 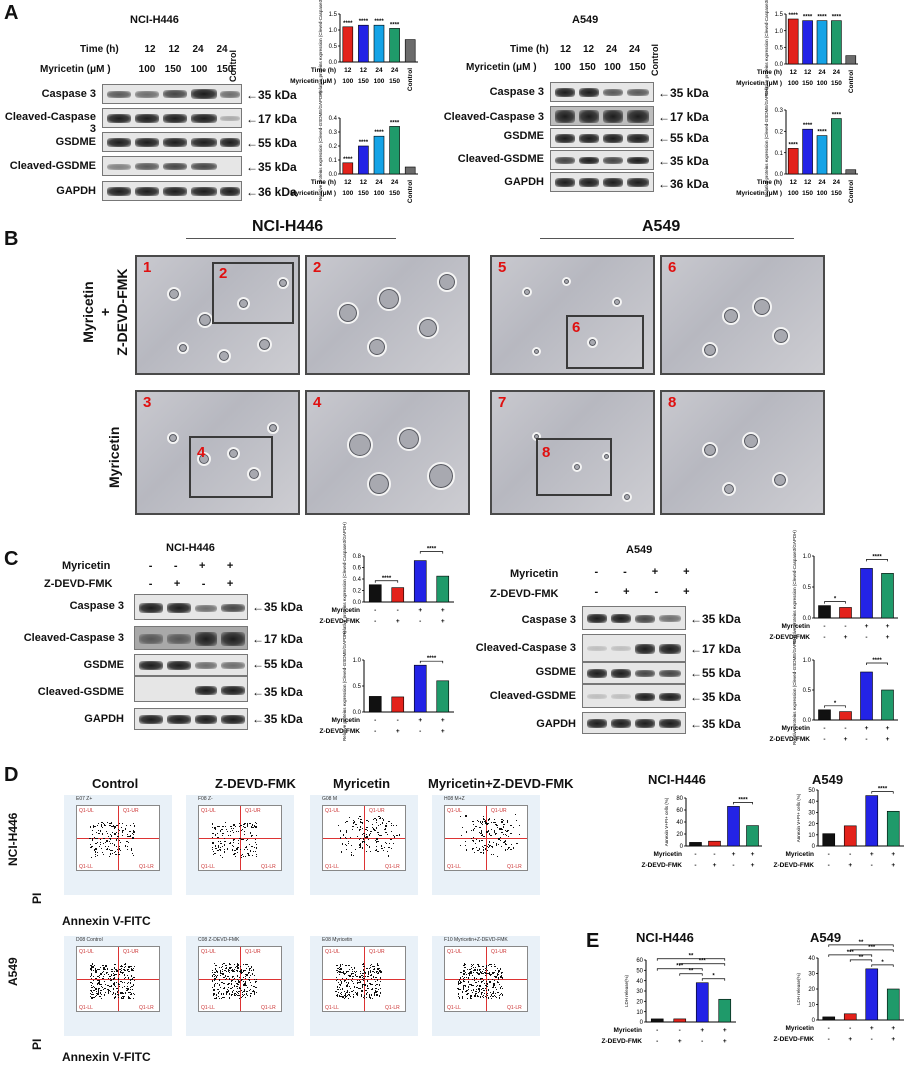 I want to click on a-left-dose-values: 100 150 100 150, so click(x=186, y=69).